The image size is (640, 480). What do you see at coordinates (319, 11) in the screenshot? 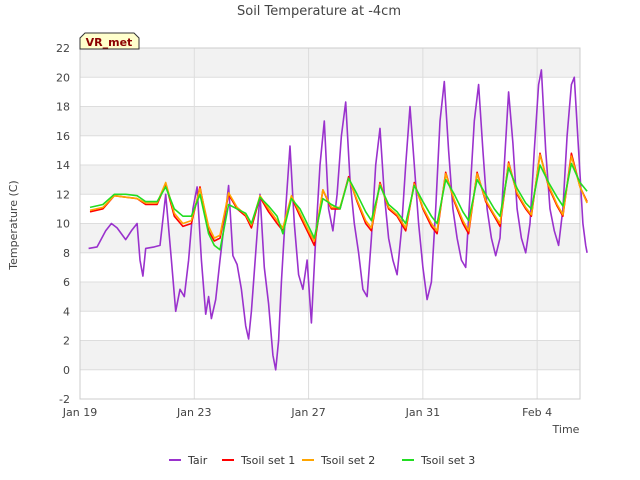
I see `chart-title: Soil Temperature at -4cm` at bounding box center [319, 11].